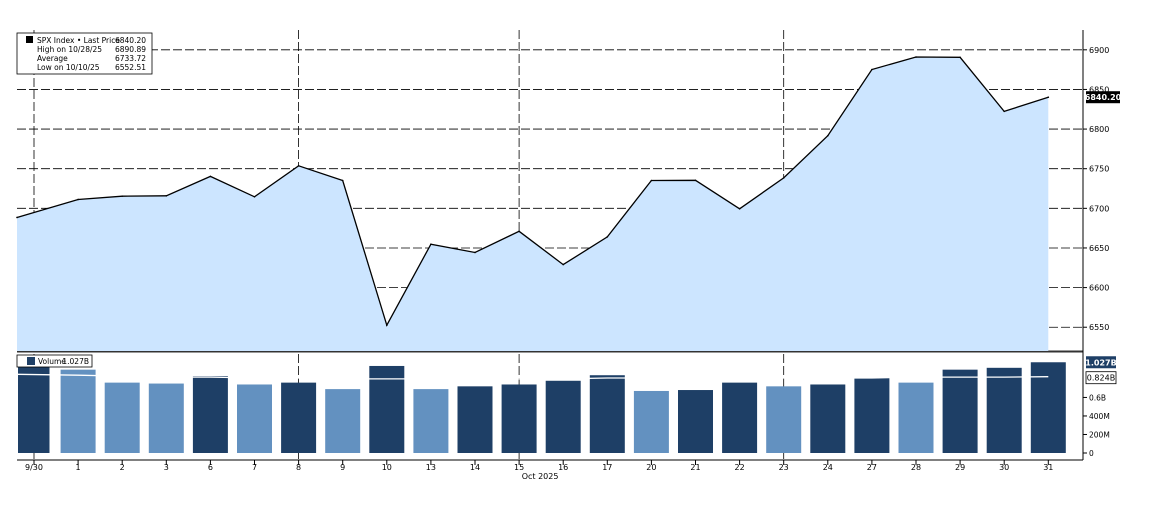 The width and height of the screenshot is (1153, 505). I want to click on x-tick-label: 6, so click(210, 467).